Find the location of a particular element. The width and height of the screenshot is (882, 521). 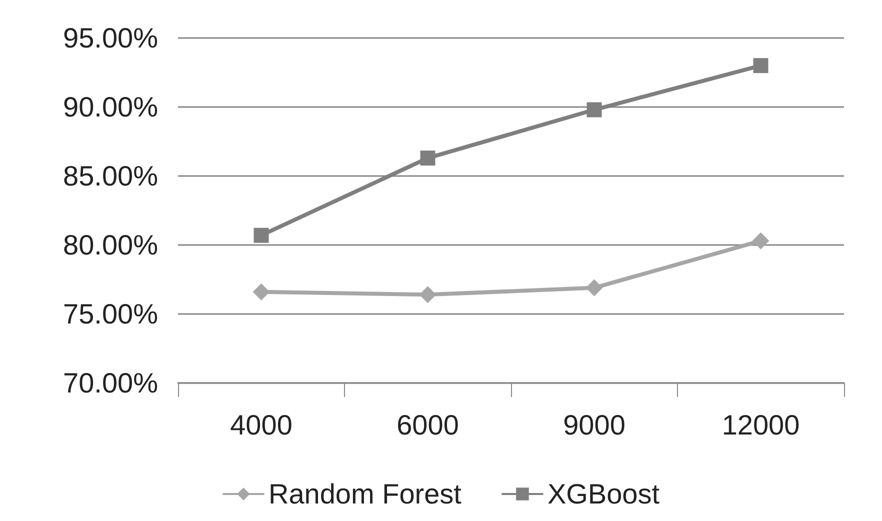

y-tick-label: 85.00% is located at coordinates (110, 176).